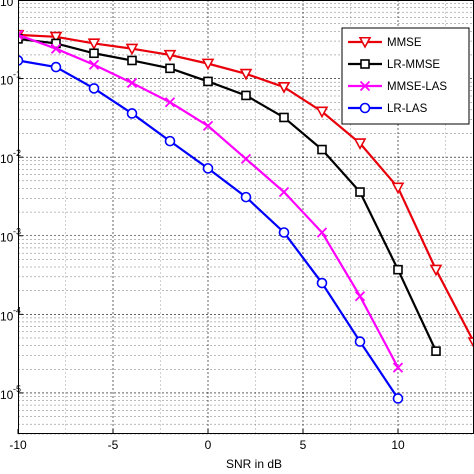 The image size is (474, 474). Describe the element at coordinates (17, 153) in the screenshot. I see `y-tick-exponent: -2` at that location.